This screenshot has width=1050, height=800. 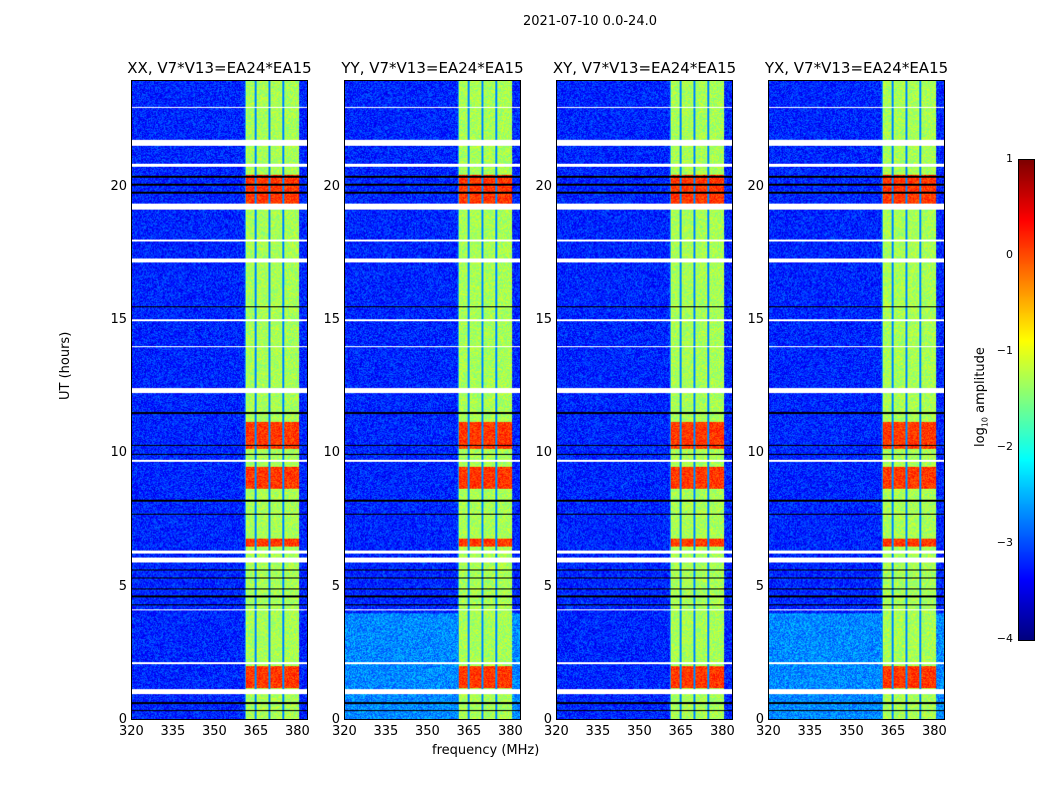 What do you see at coordinates (1026, 400) in the screenshot?
I see `colorbar` at bounding box center [1026, 400].